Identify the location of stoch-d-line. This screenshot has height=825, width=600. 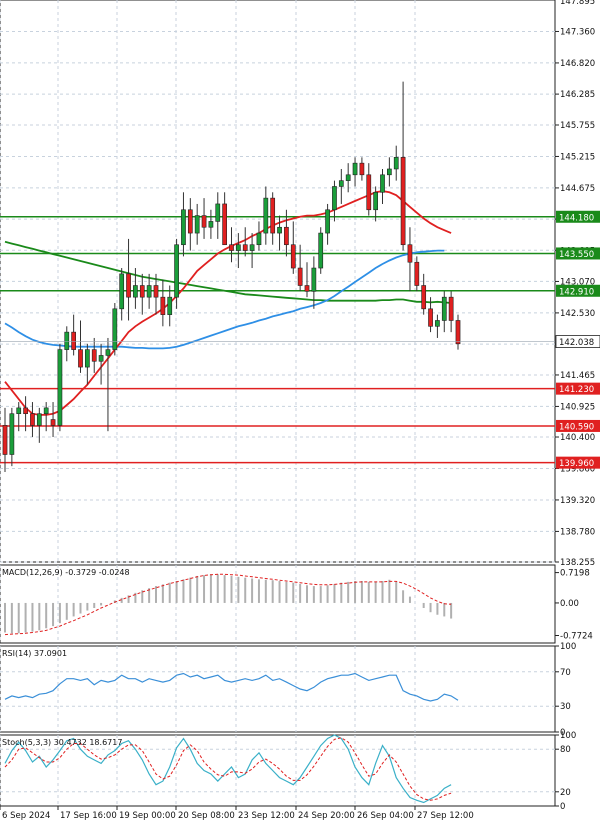
(228, 769).